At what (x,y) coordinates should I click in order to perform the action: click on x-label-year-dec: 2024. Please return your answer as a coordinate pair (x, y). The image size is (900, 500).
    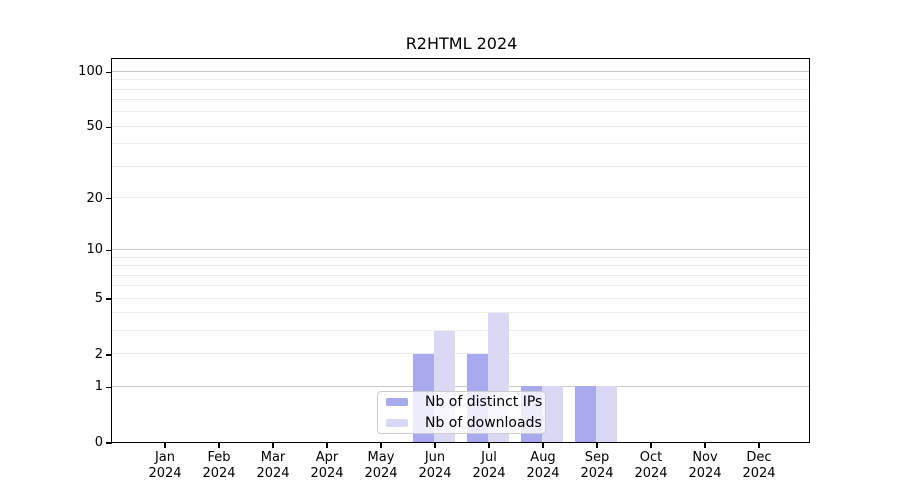
    Looking at the image, I should click on (759, 473).